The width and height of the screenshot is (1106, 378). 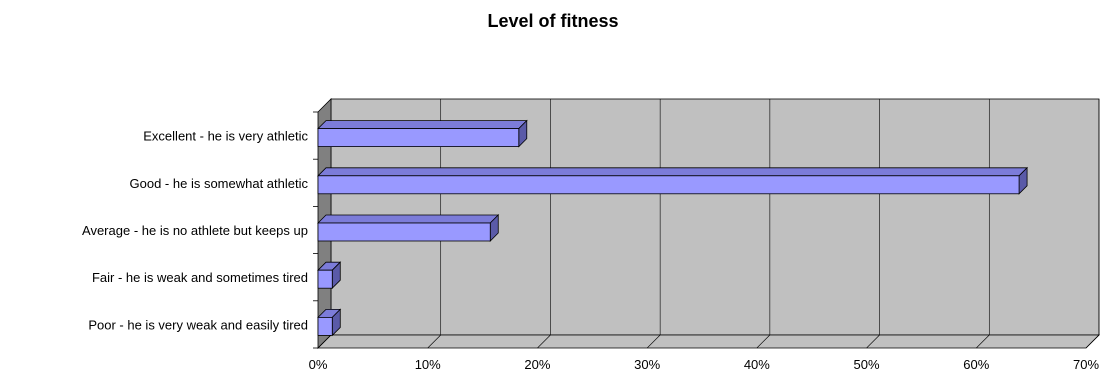 What do you see at coordinates (757, 364) in the screenshot?
I see `x-tick-label: 40%` at bounding box center [757, 364].